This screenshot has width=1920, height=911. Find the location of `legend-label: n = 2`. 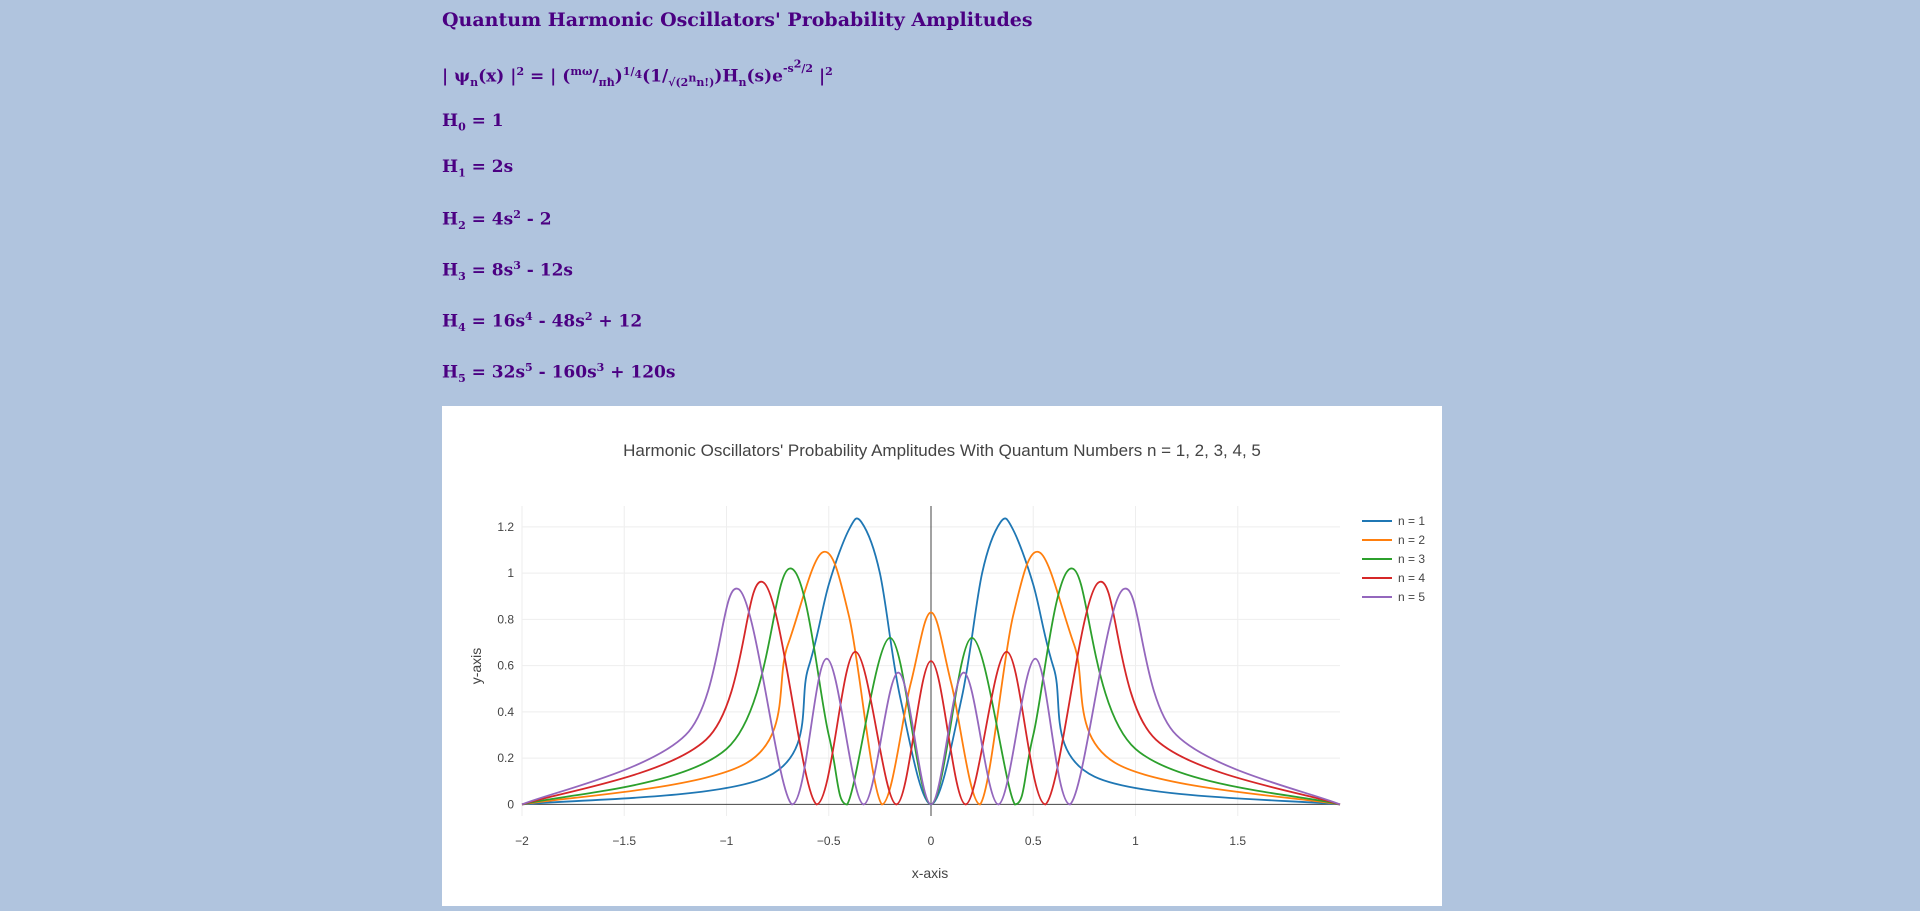

legend-label: n = 2 is located at coordinates (1411, 540).